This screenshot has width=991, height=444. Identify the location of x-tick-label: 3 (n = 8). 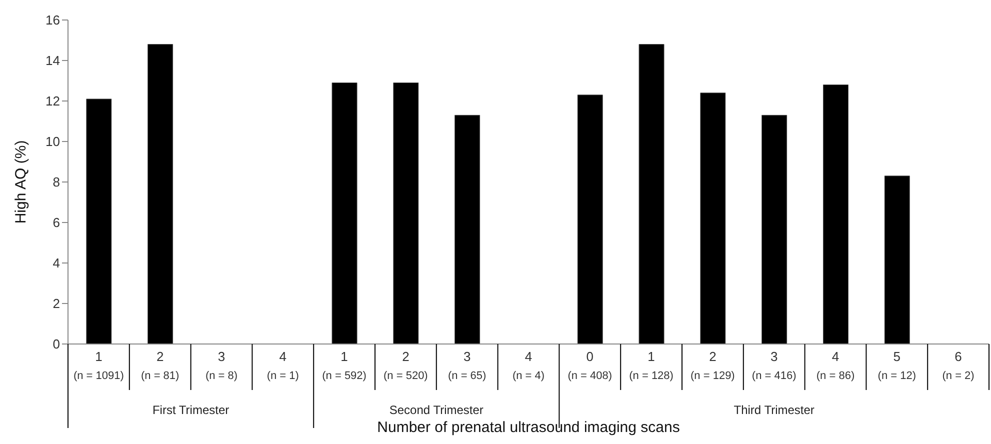
(221, 365).